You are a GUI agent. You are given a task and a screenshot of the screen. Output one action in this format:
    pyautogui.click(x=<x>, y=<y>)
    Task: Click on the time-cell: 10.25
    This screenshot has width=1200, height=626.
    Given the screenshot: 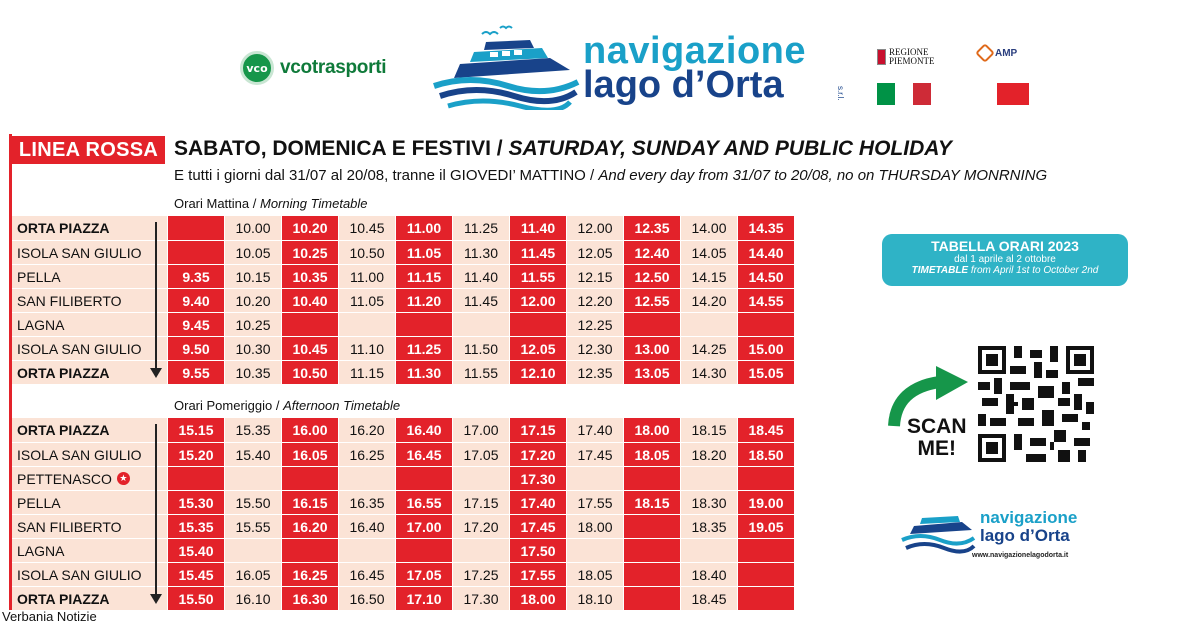 What is the action you would take?
    pyautogui.click(x=253, y=324)
    